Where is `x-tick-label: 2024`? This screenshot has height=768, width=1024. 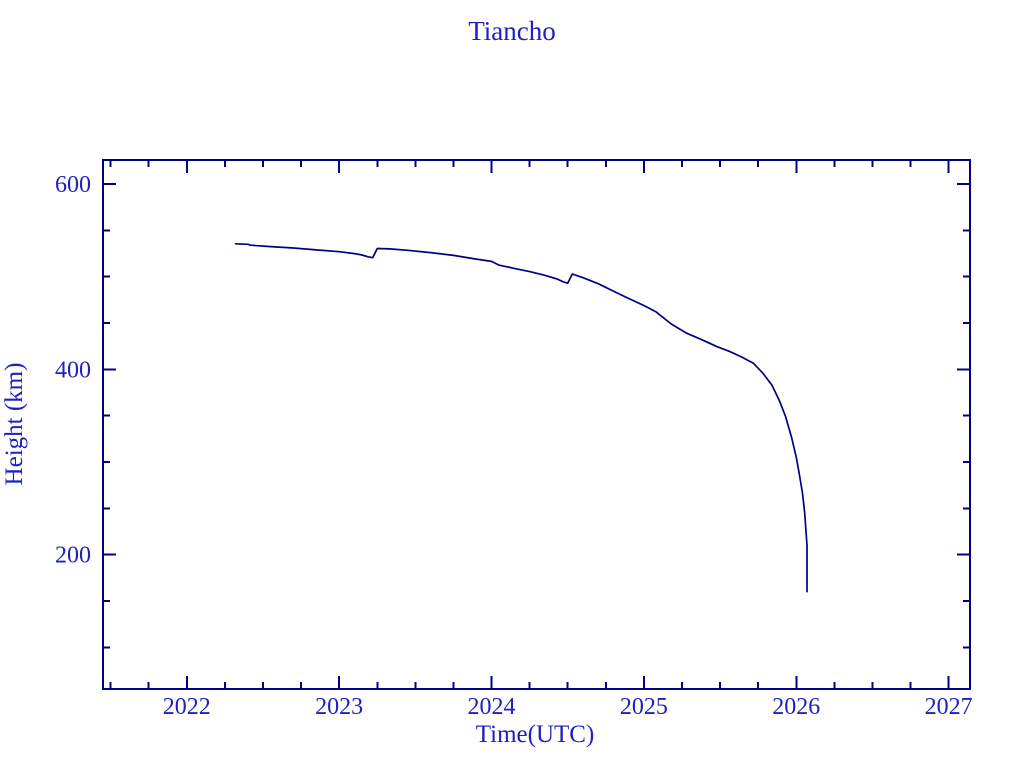 x-tick-label: 2024 is located at coordinates (492, 707).